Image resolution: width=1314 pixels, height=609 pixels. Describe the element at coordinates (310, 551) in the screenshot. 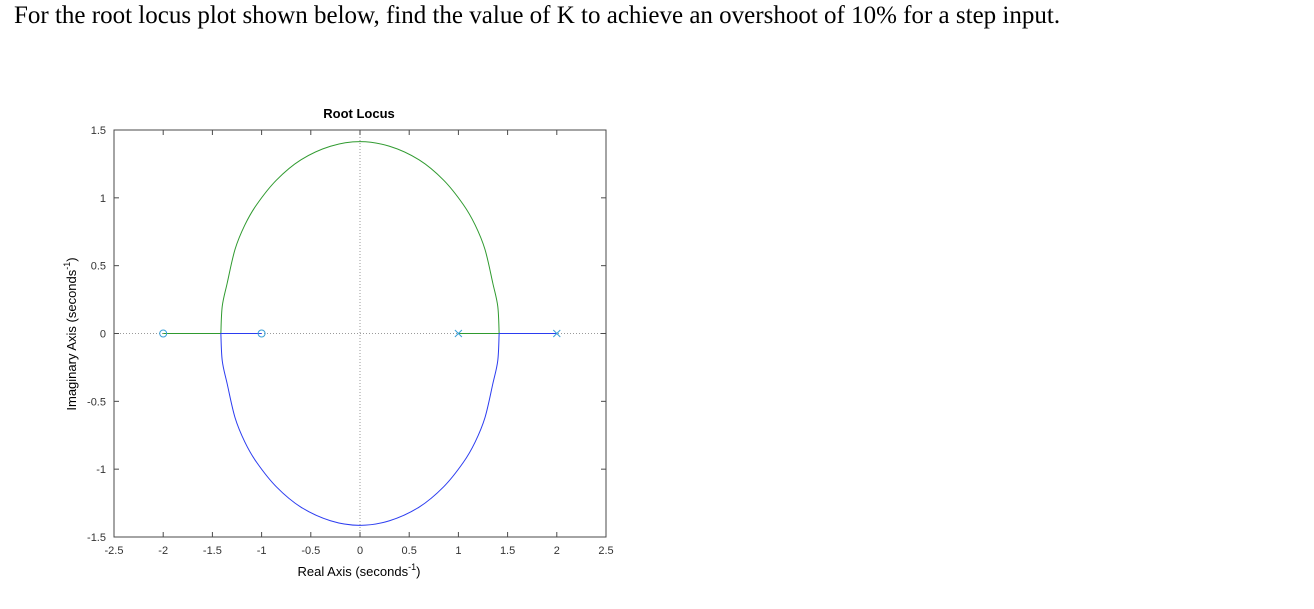

I see `x-tick-label: -0.5` at that location.